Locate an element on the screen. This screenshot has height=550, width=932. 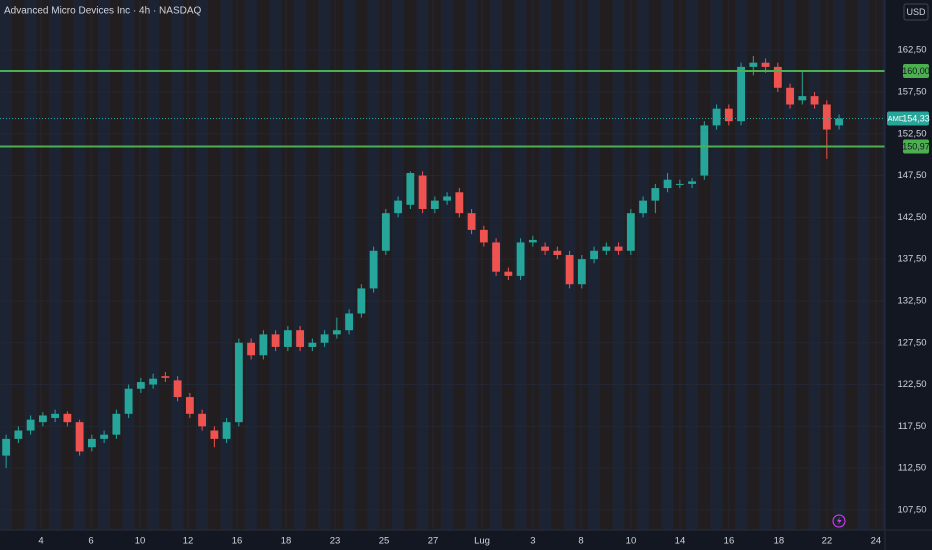
level-label: 160,00 is located at coordinates (916, 71).